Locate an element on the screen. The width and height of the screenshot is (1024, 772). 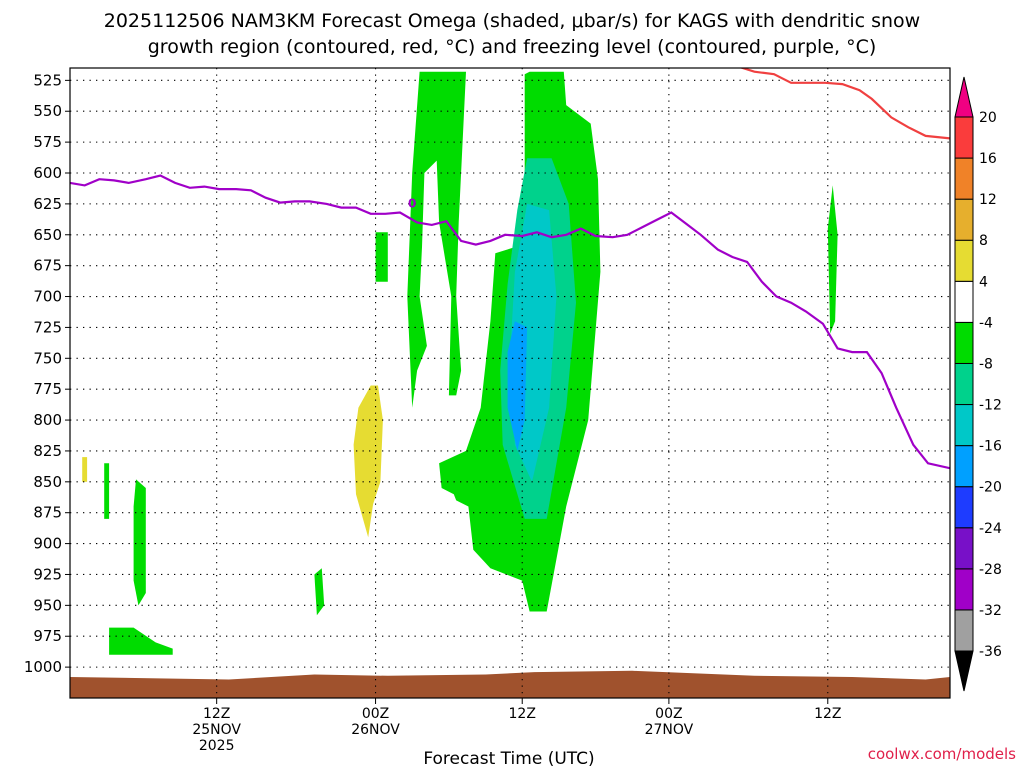
y-tick-label: 600 is located at coordinates (47, 173).